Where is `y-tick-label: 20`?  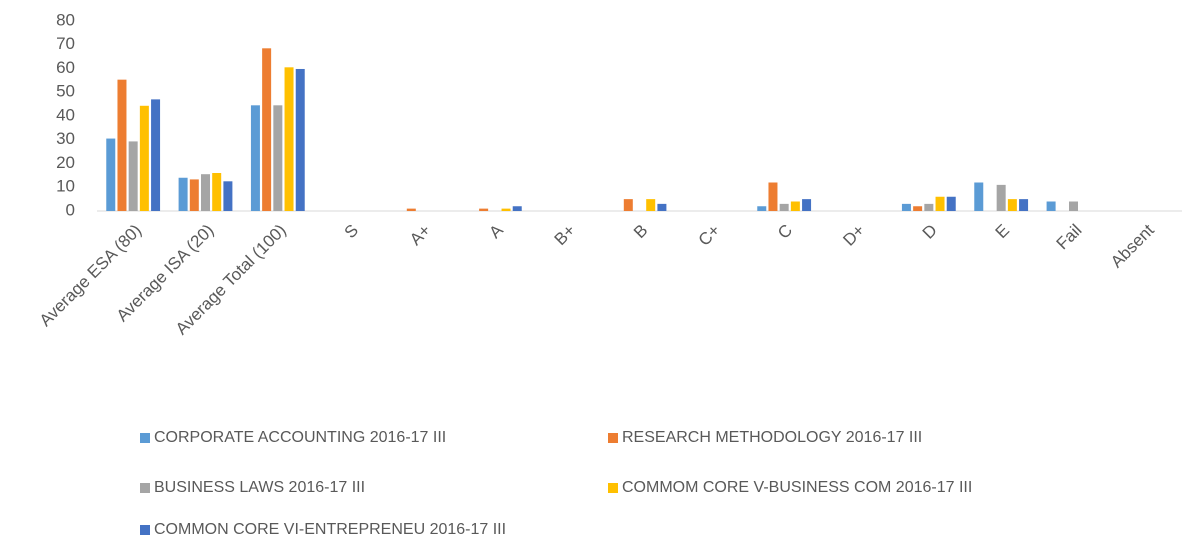 y-tick-label: 20 is located at coordinates (65, 162).